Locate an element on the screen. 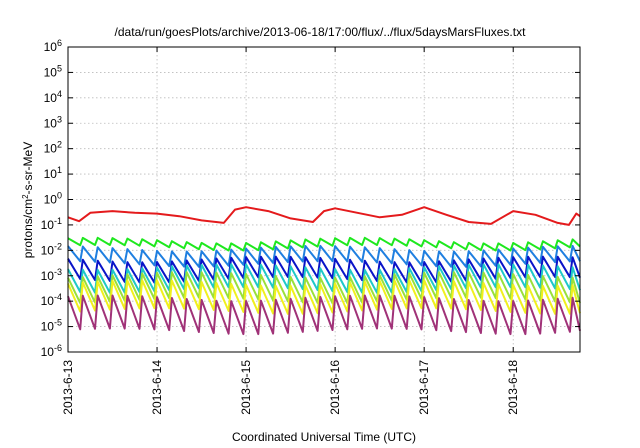  y-tick-label: 10⁴ is located at coordinates (53, 97).